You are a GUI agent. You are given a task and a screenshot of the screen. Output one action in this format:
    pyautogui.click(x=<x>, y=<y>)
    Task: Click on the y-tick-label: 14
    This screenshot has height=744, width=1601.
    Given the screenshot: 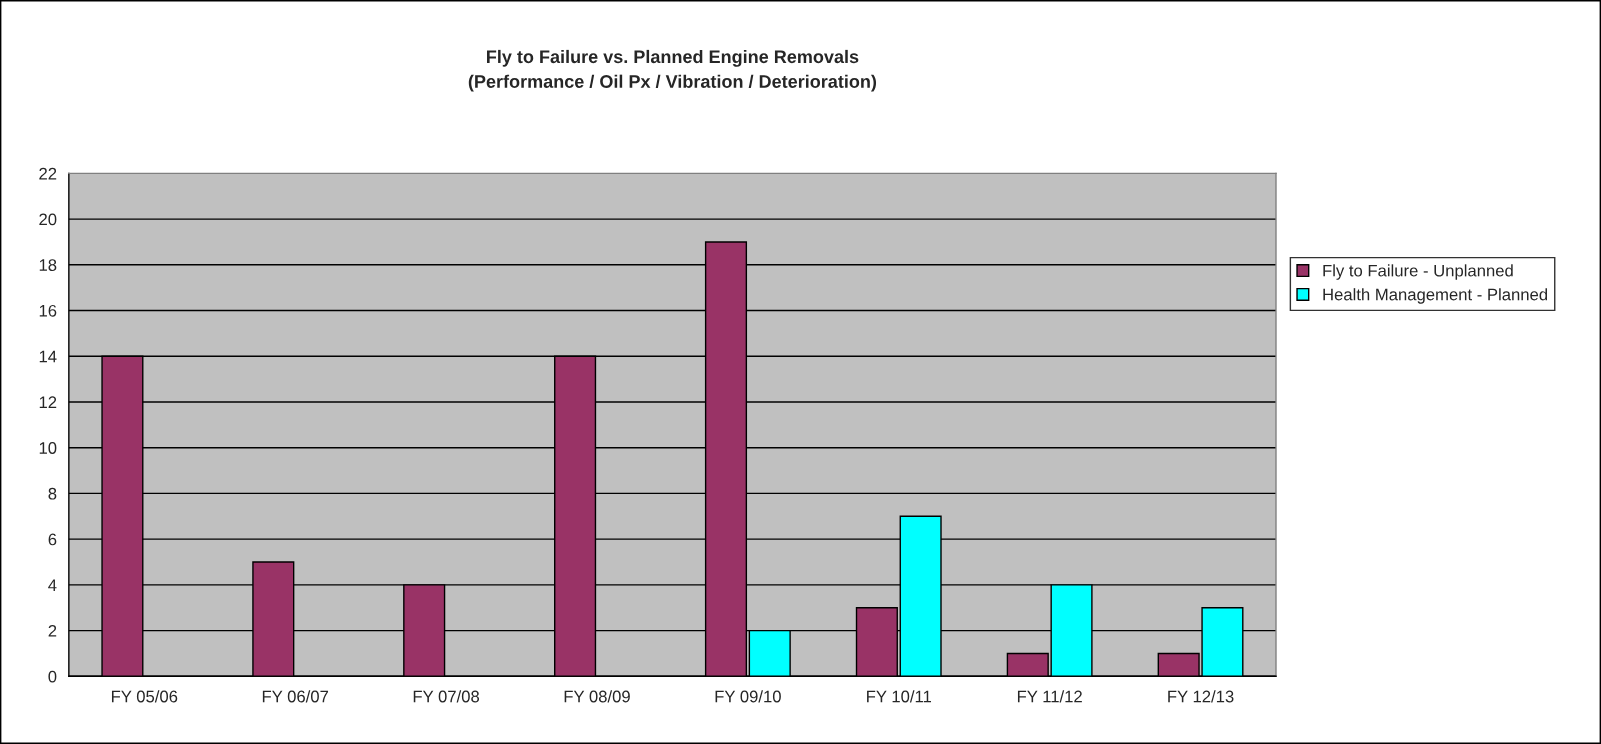 What is the action you would take?
    pyautogui.click(x=48, y=356)
    